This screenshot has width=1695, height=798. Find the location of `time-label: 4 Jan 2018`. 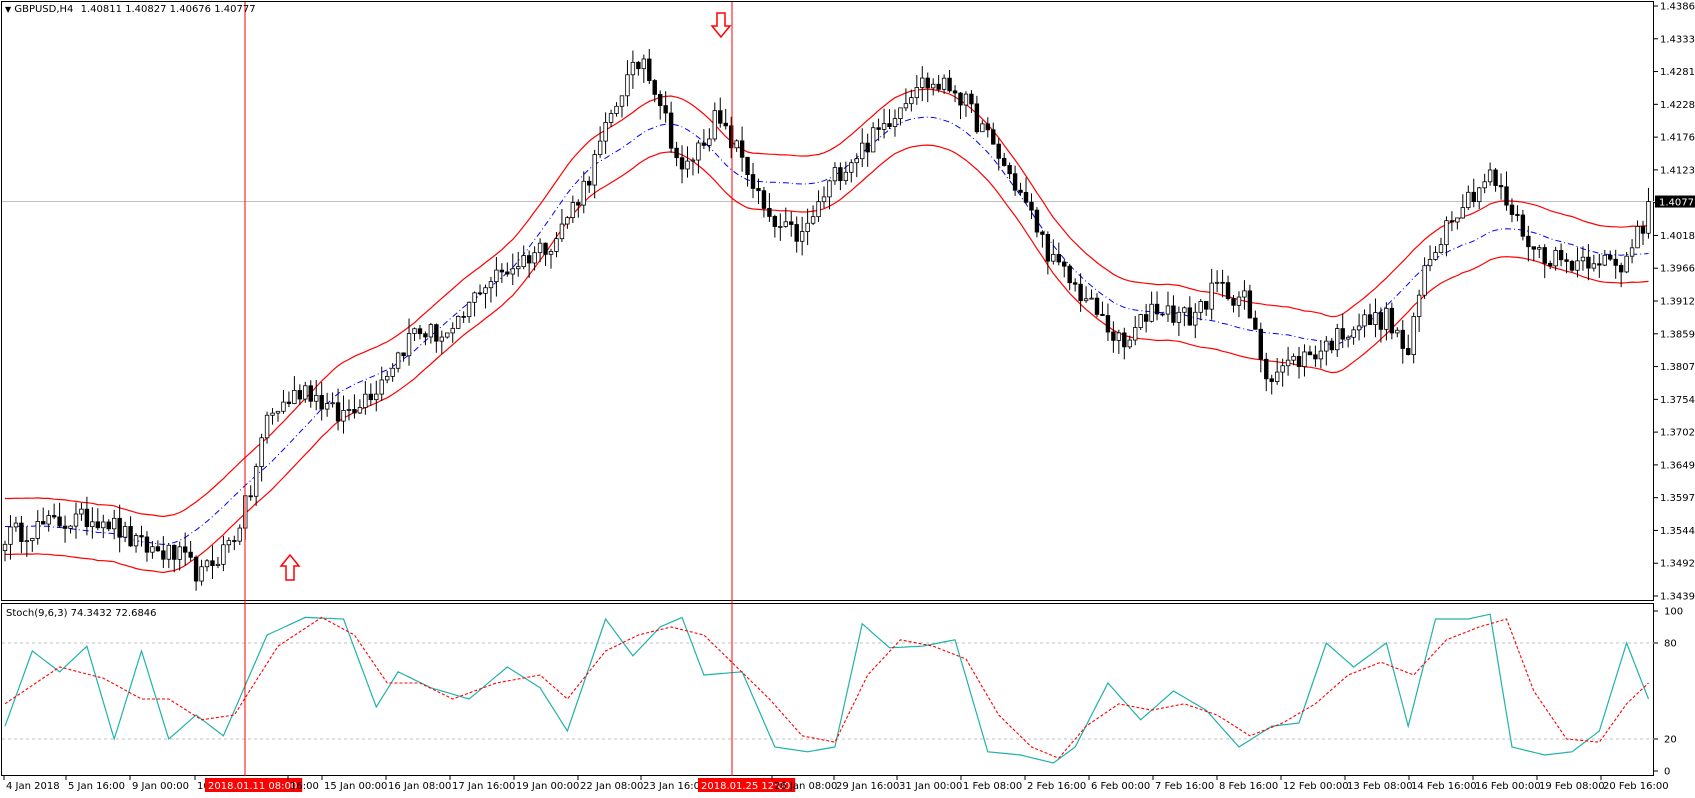

time-label: 4 Jan 2018 is located at coordinates (33, 786).